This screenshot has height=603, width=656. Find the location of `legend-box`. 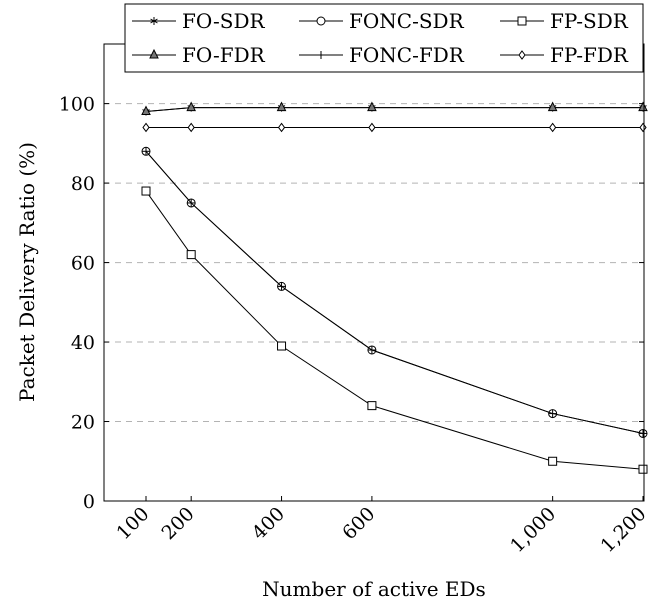

legend-box is located at coordinates (384, 38).